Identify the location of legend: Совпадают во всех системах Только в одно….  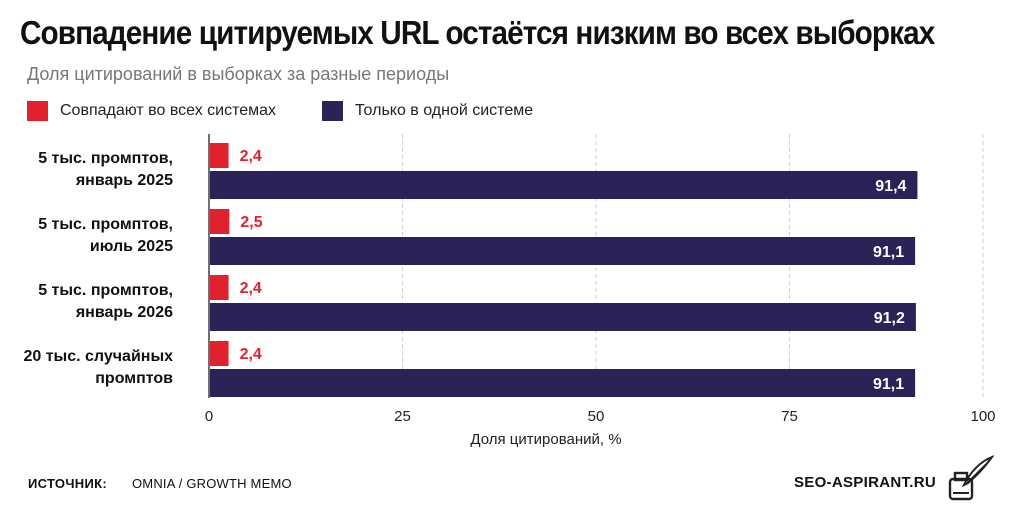
(303, 111).